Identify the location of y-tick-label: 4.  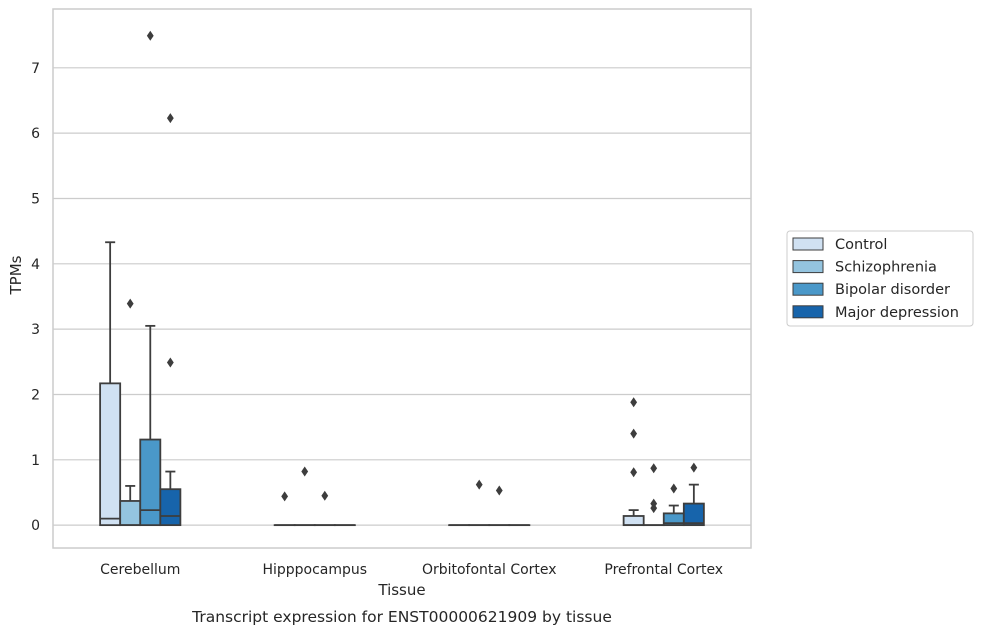
(35, 265).